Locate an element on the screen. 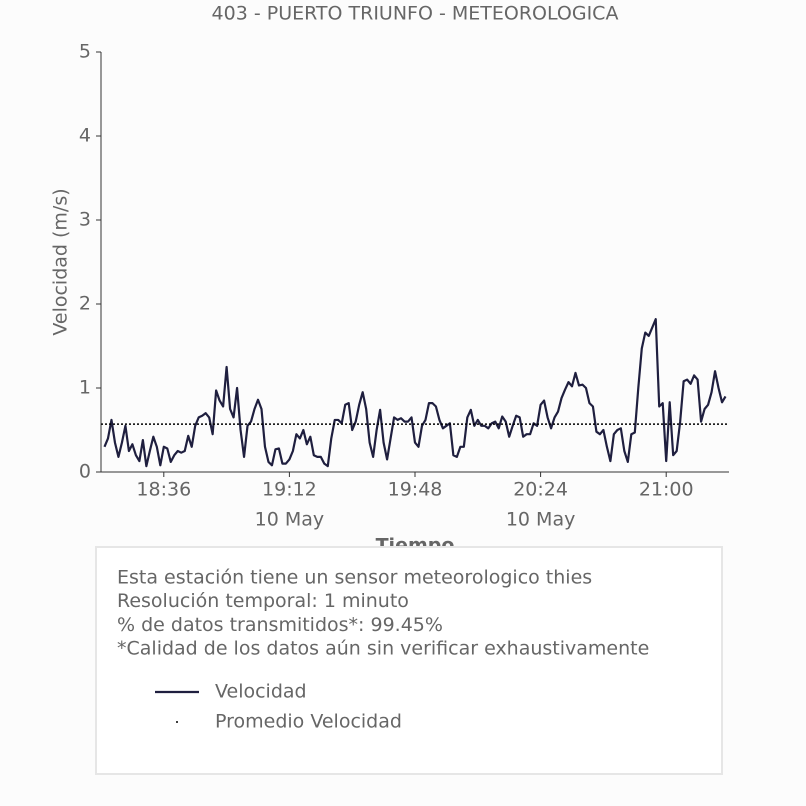  line-series is located at coordinates (415, 393).